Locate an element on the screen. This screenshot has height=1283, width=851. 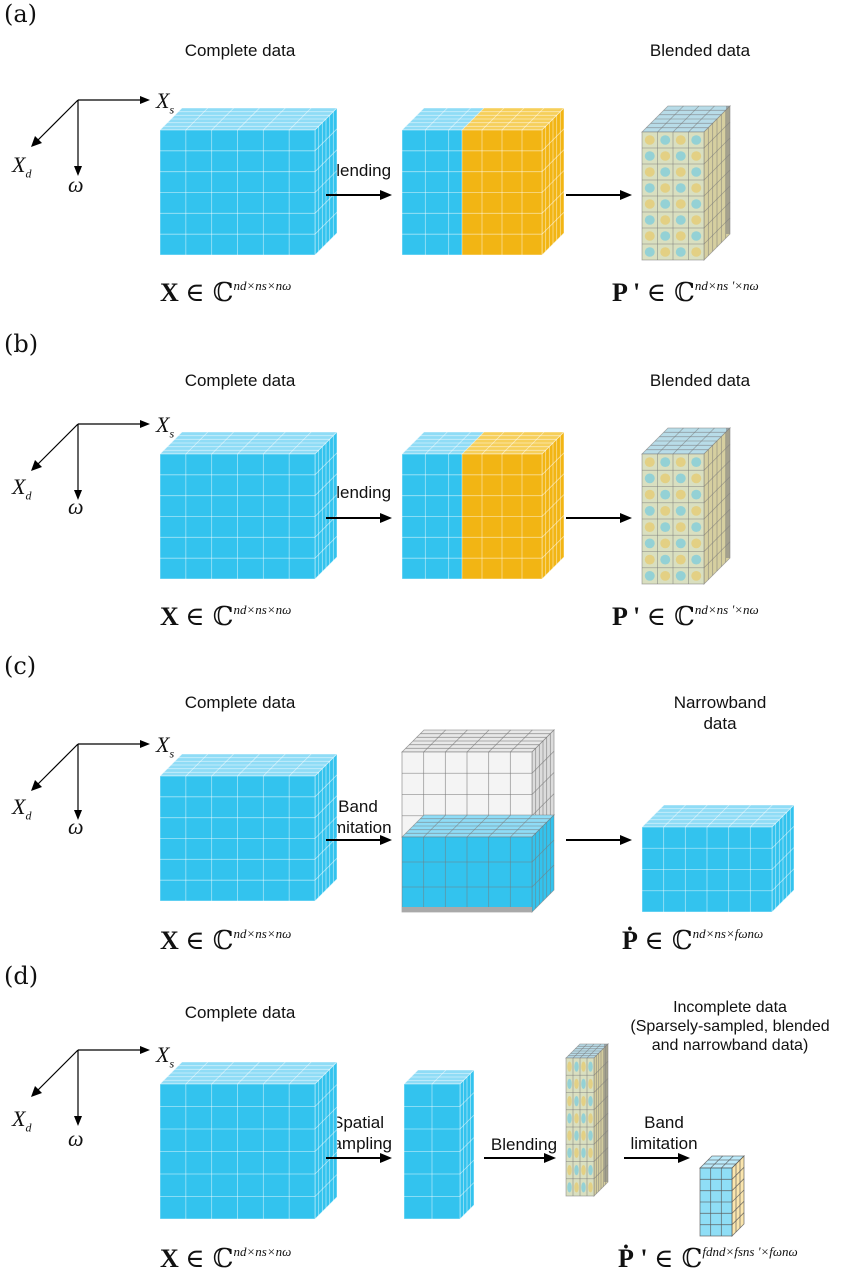
arrow-label-band-limitation: Band limitation is located at coordinates (664, 1133).